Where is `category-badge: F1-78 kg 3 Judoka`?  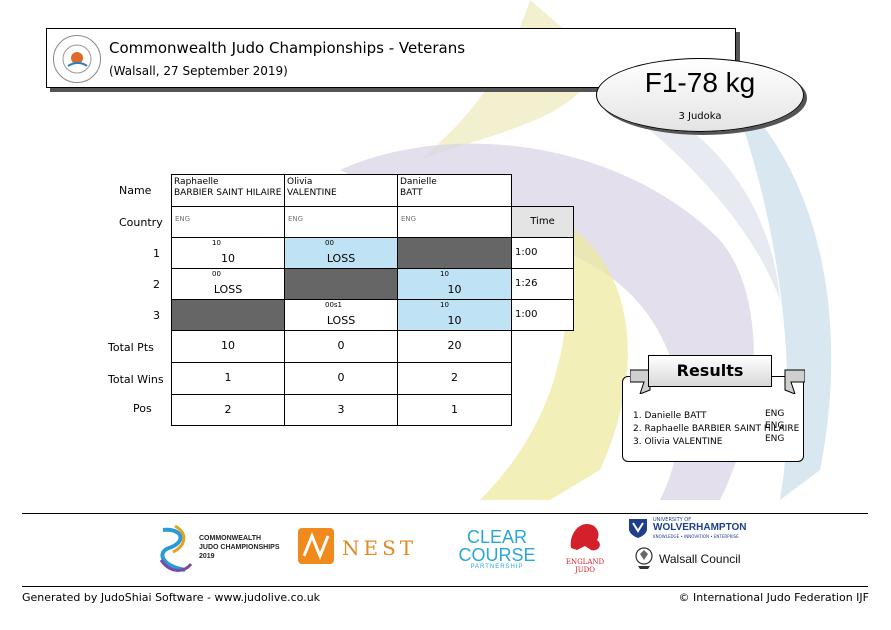
category-badge: F1-78 kg 3 Judoka is located at coordinates (700, 95).